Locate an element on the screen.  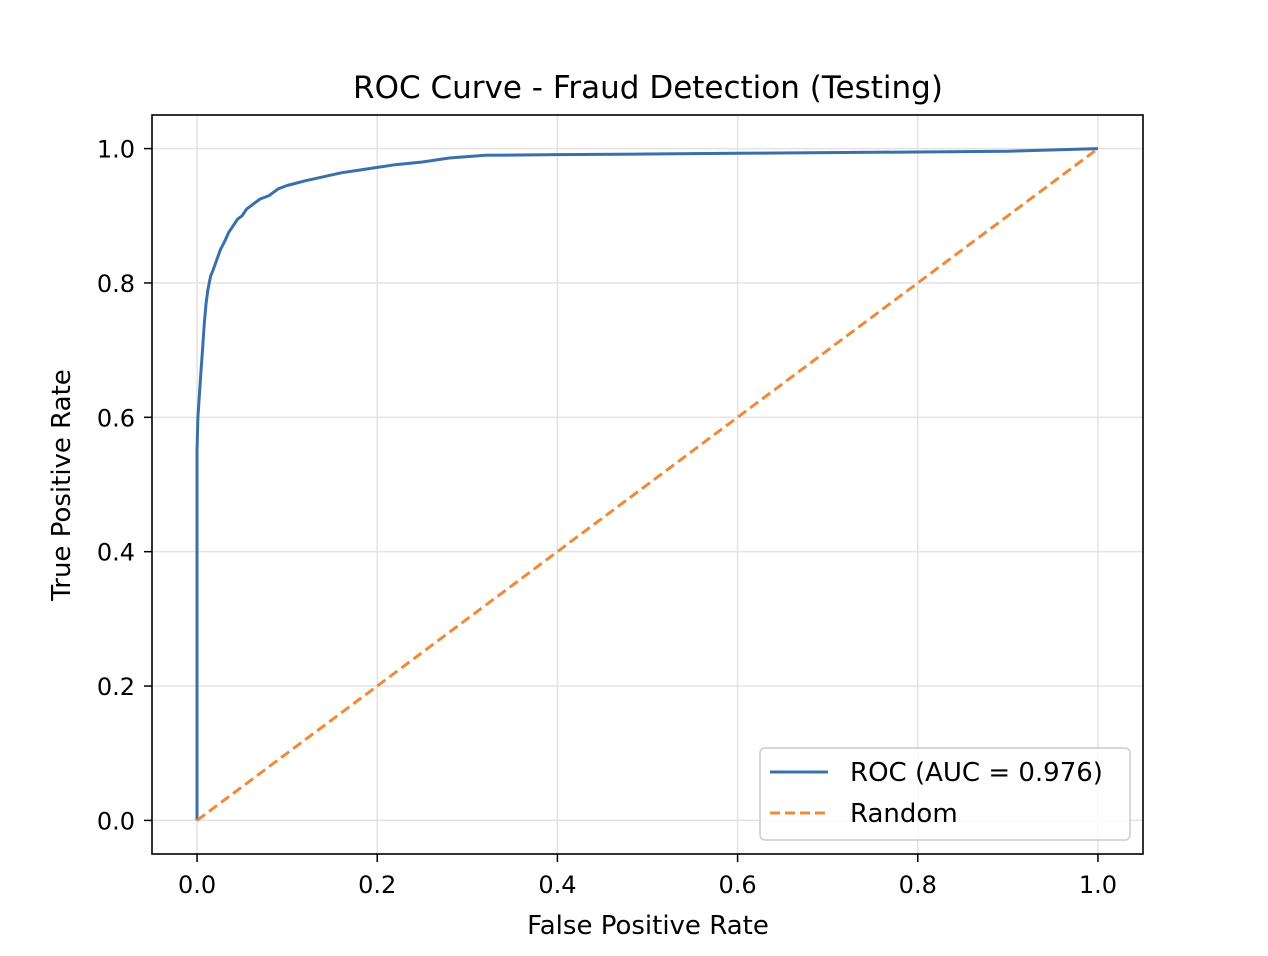
legend: ROC (AUC = 0.976) Random is located at coordinates (945, 794).